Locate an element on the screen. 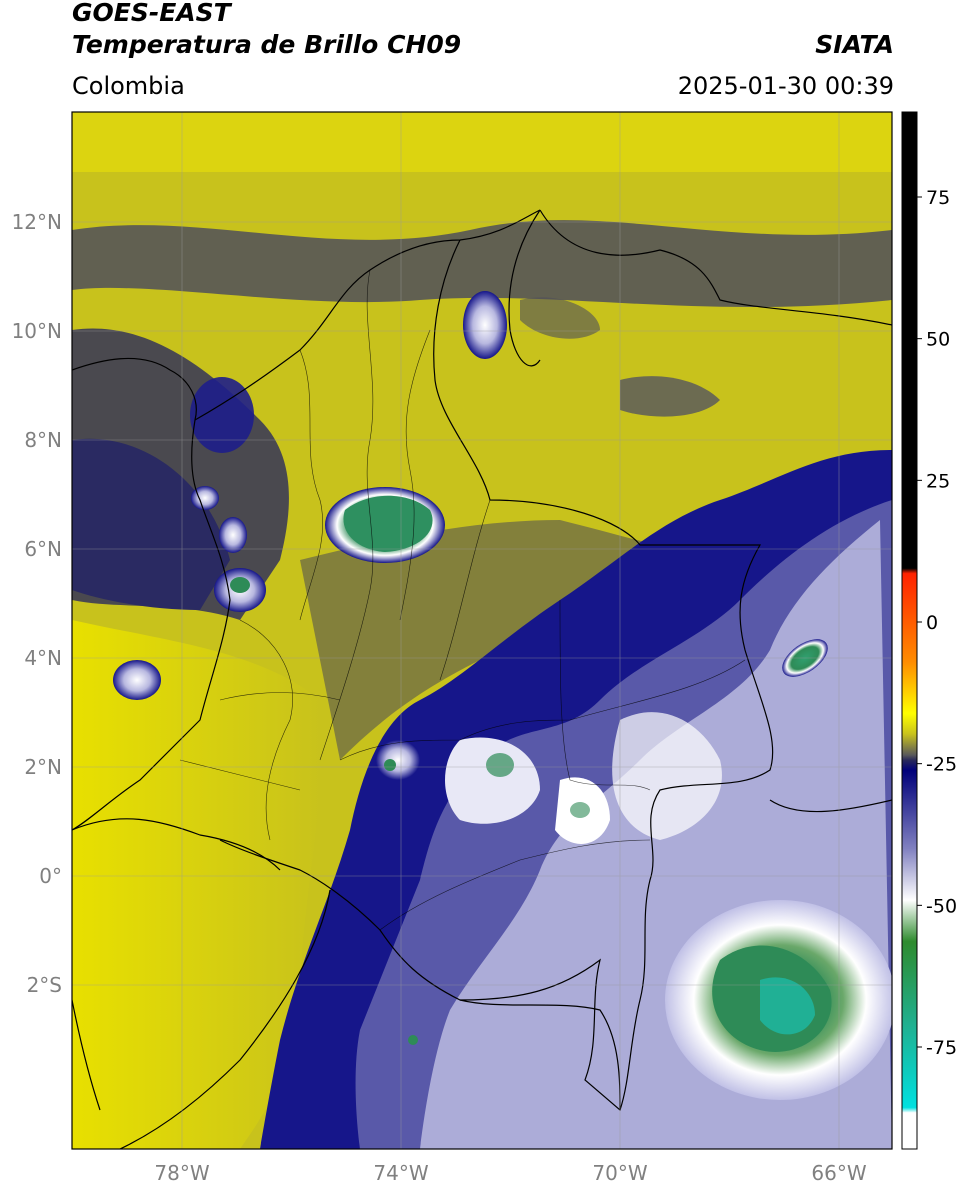 This screenshot has width=966, height=1190. colorbar-tick-label: 0 is located at coordinates (932, 623).